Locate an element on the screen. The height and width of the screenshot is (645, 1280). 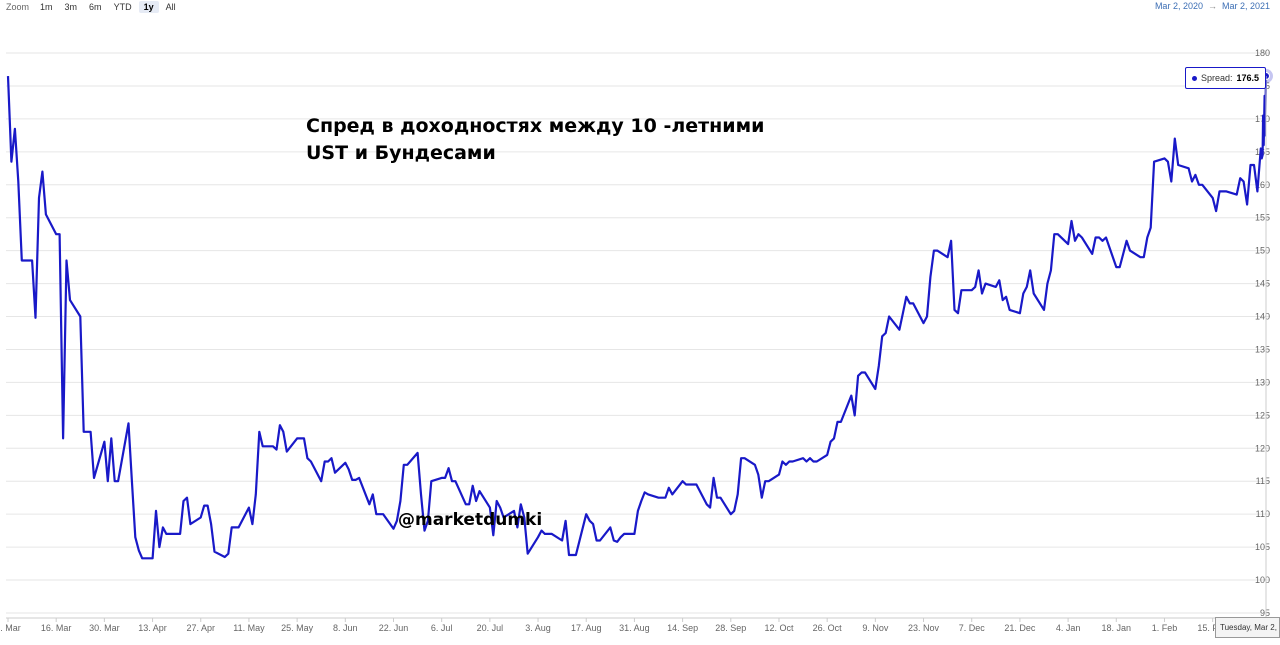
x-tick-label: 2. Mar is located at coordinates (10, 628).